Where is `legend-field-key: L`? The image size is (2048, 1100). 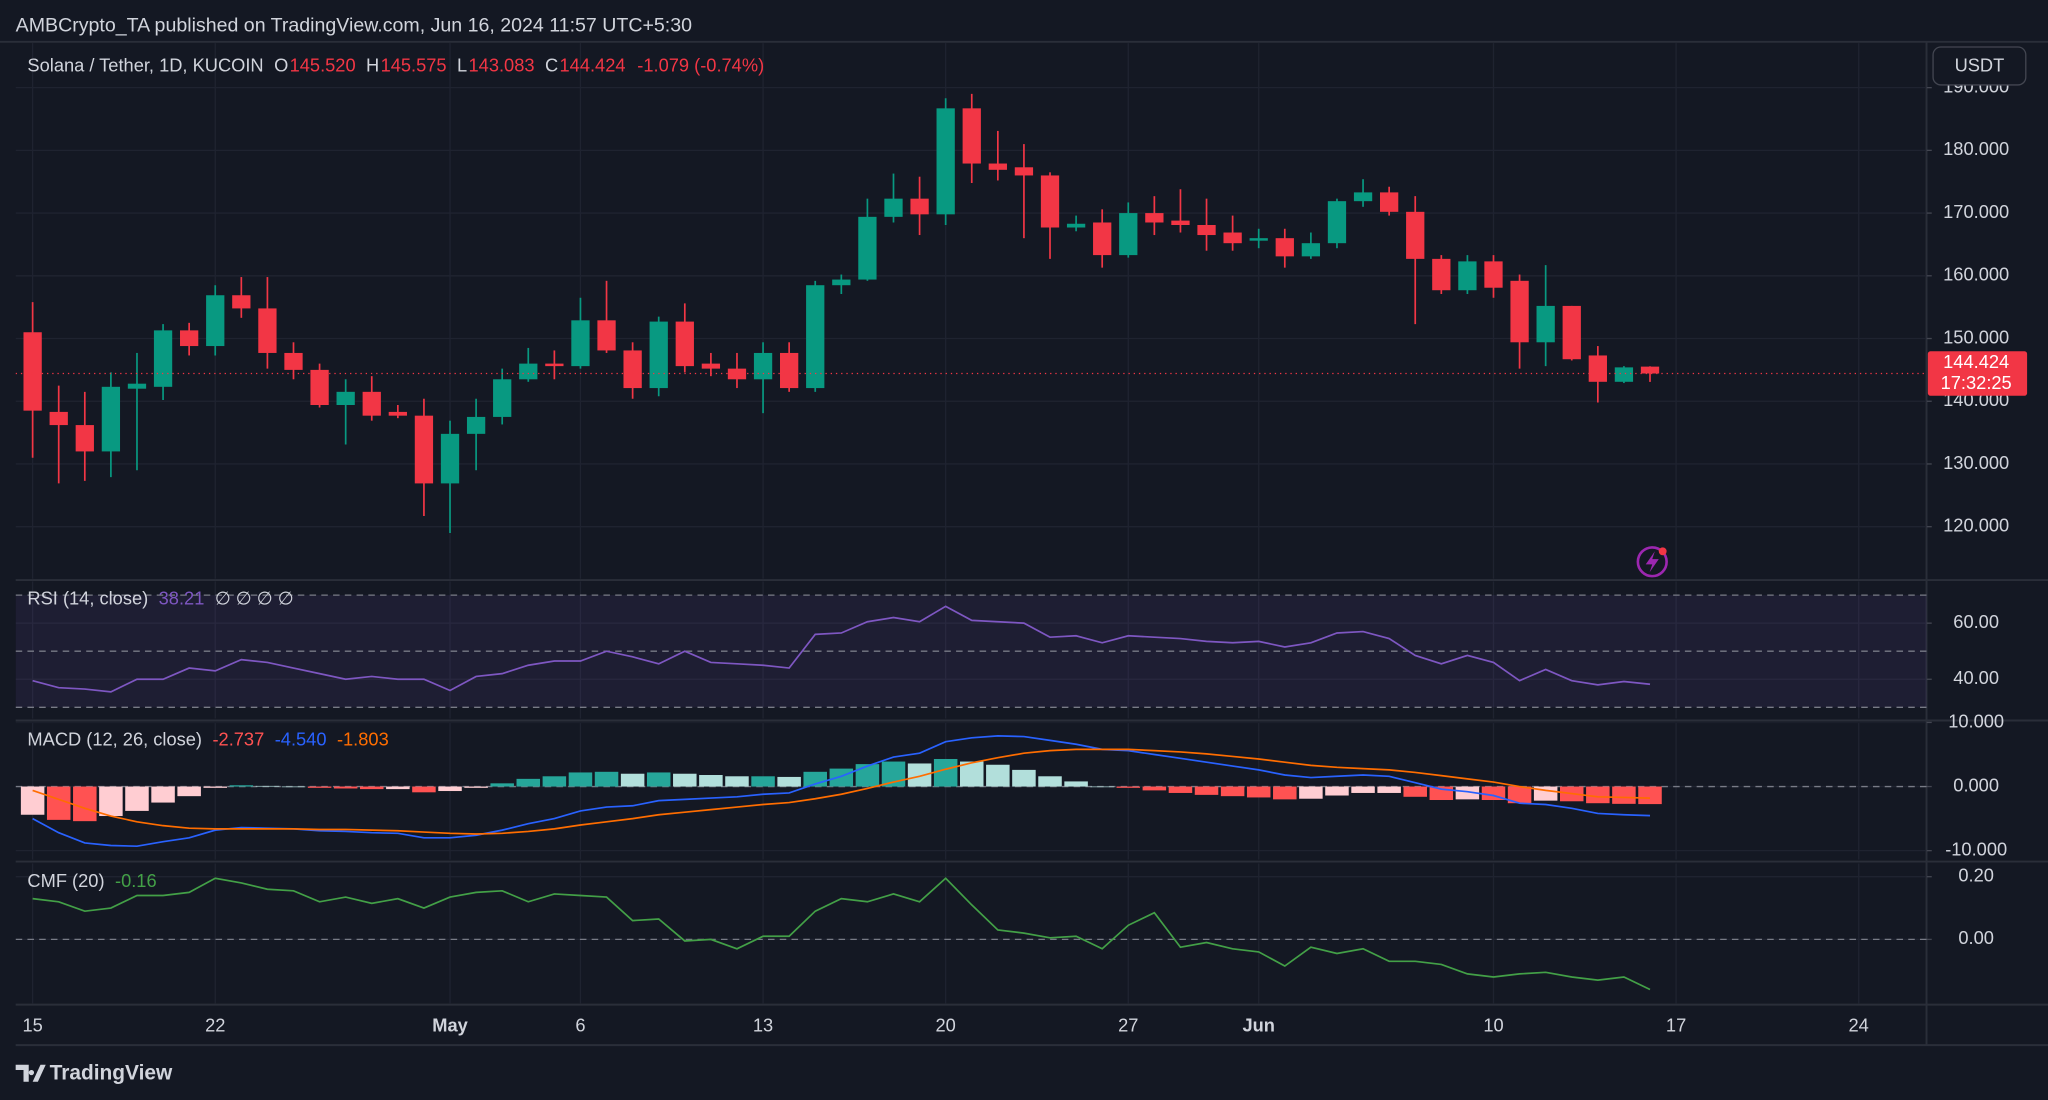
legend-field-key: L is located at coordinates (462, 64).